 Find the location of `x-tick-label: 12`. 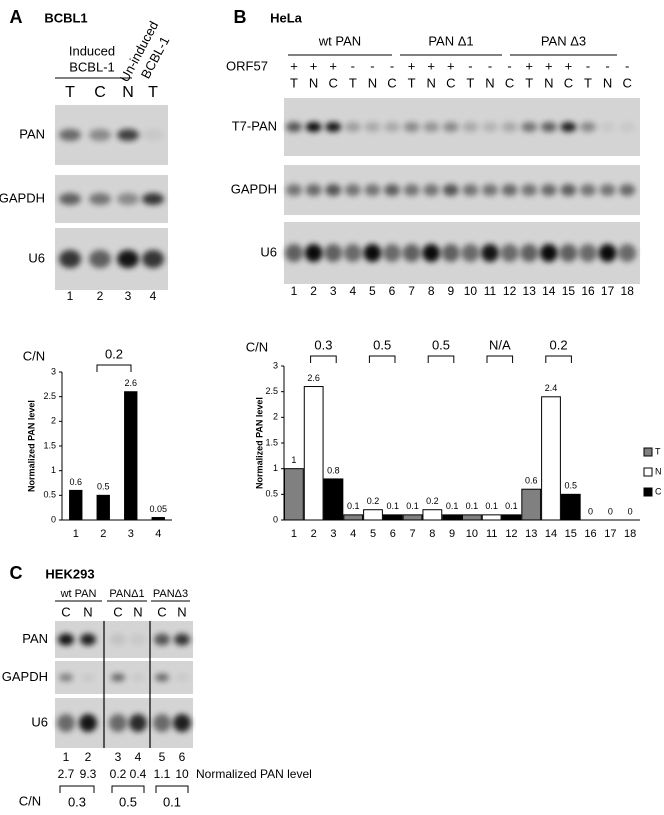

x-tick-label: 12 is located at coordinates (511, 534).